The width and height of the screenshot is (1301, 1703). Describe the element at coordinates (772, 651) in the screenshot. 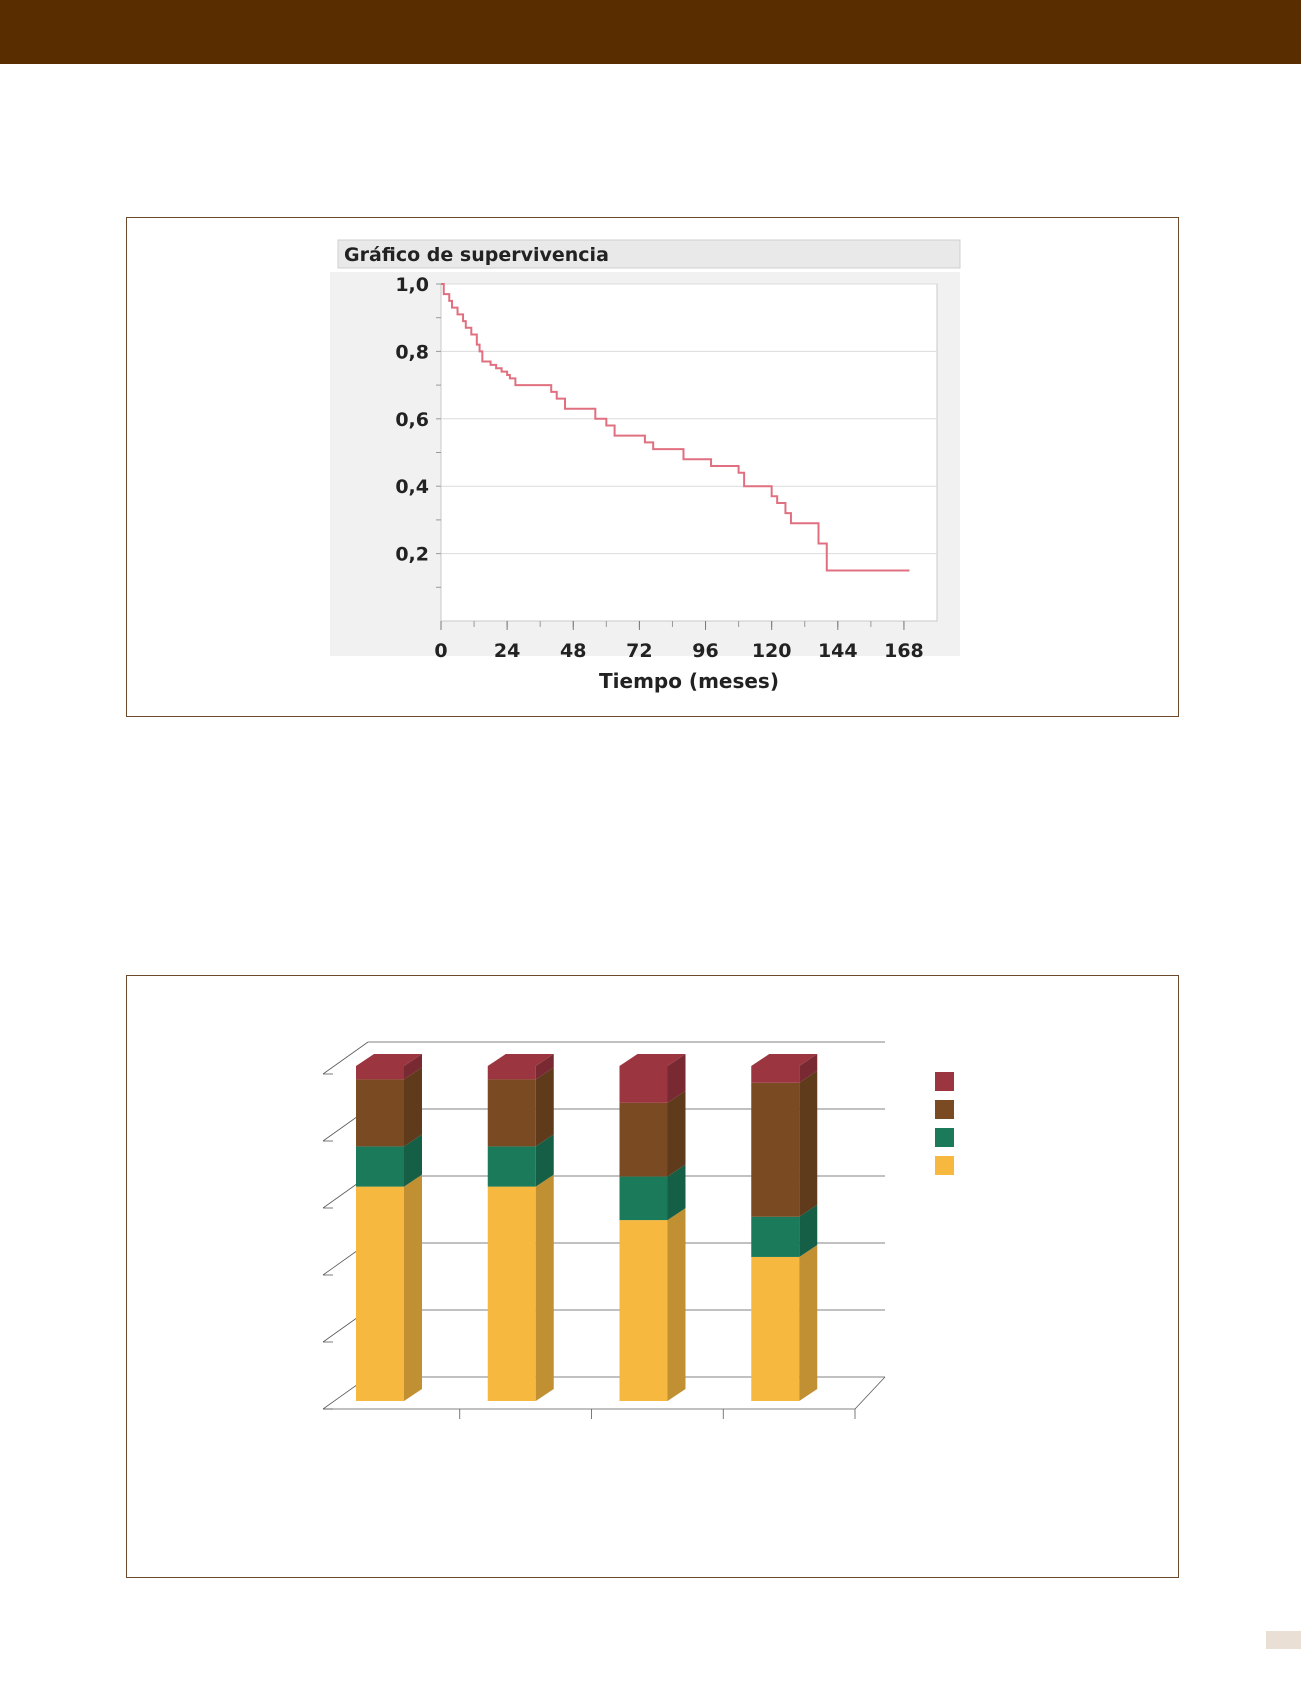

I see `x-tick-label: 120` at that location.